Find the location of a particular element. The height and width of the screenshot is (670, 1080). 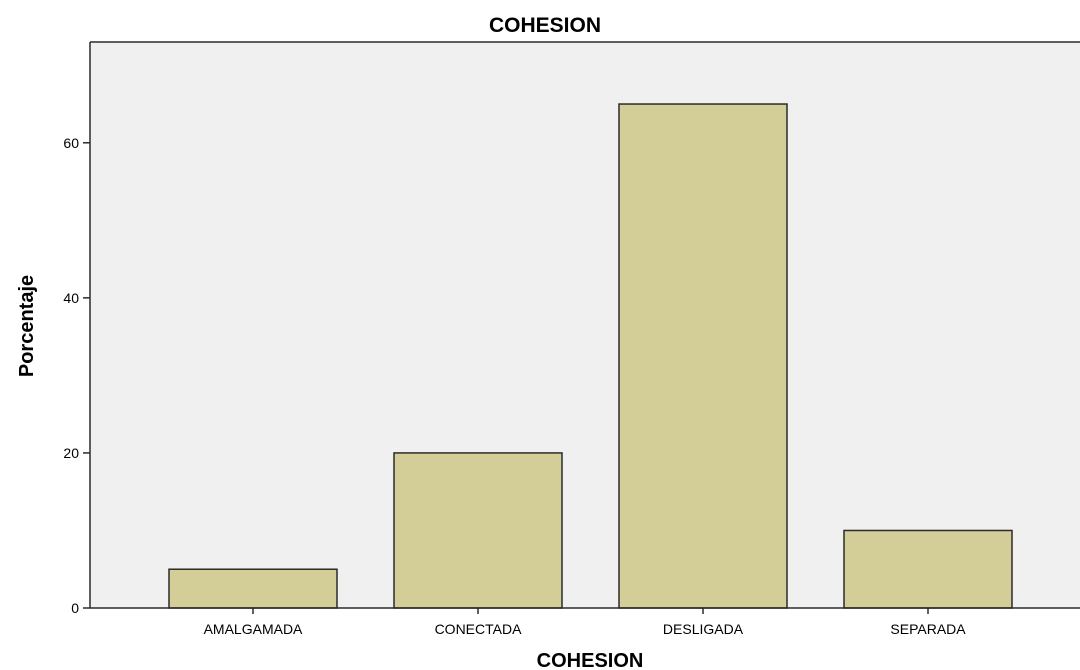

y-tick-label: 0 is located at coordinates (75, 608).